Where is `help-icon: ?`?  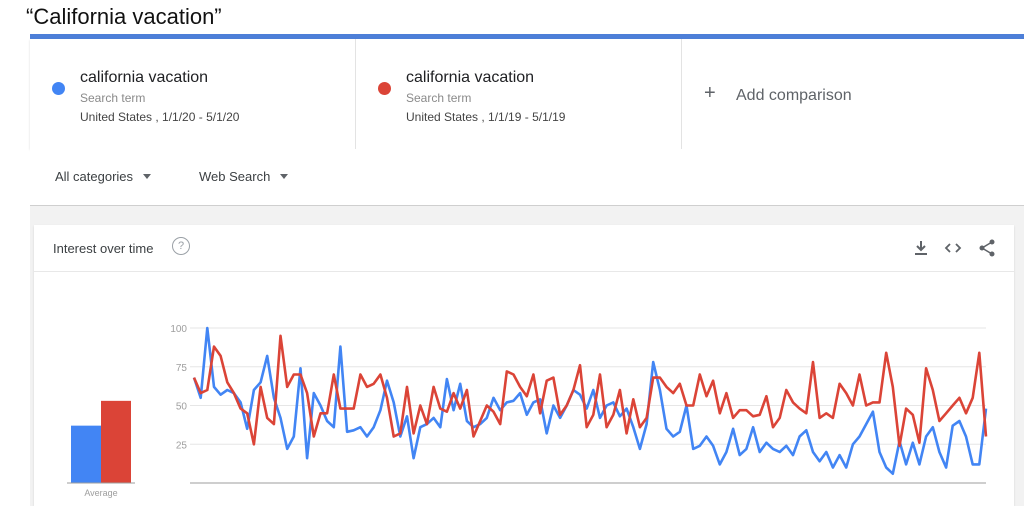 help-icon: ? is located at coordinates (181, 246).